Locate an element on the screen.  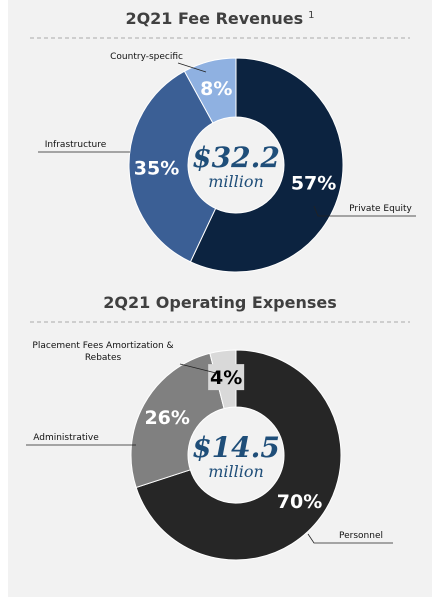
title-text: 2Q21 Fee Revenues is located at coordinates (214, 18).